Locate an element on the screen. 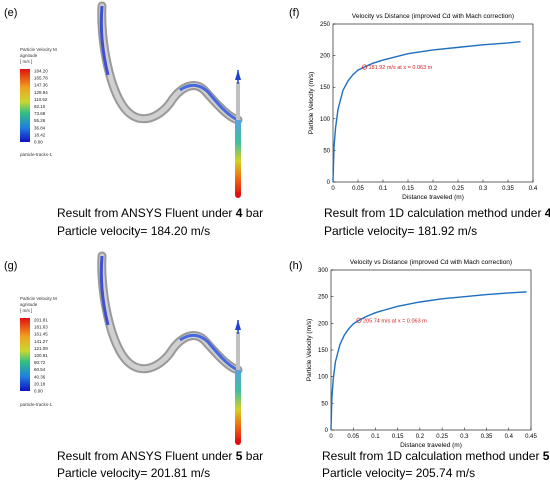  legend-tick-label: 60.54 is located at coordinates (40, 369).